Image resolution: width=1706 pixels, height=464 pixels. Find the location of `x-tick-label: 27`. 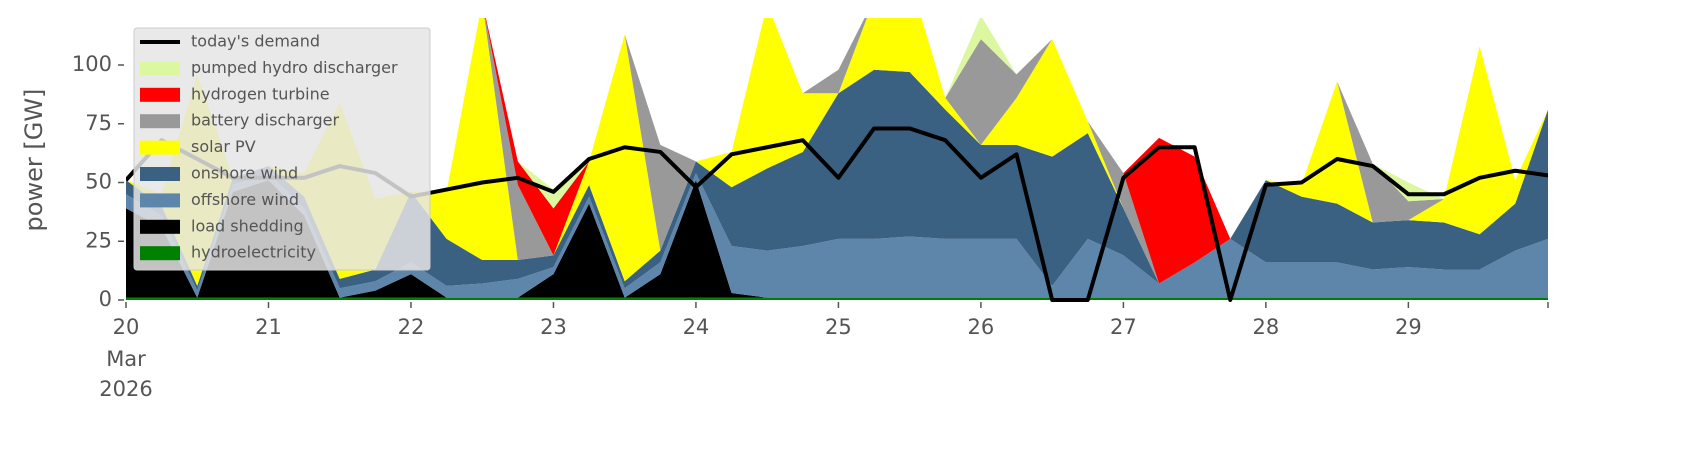

x-tick-label: 27 is located at coordinates (1123, 327).